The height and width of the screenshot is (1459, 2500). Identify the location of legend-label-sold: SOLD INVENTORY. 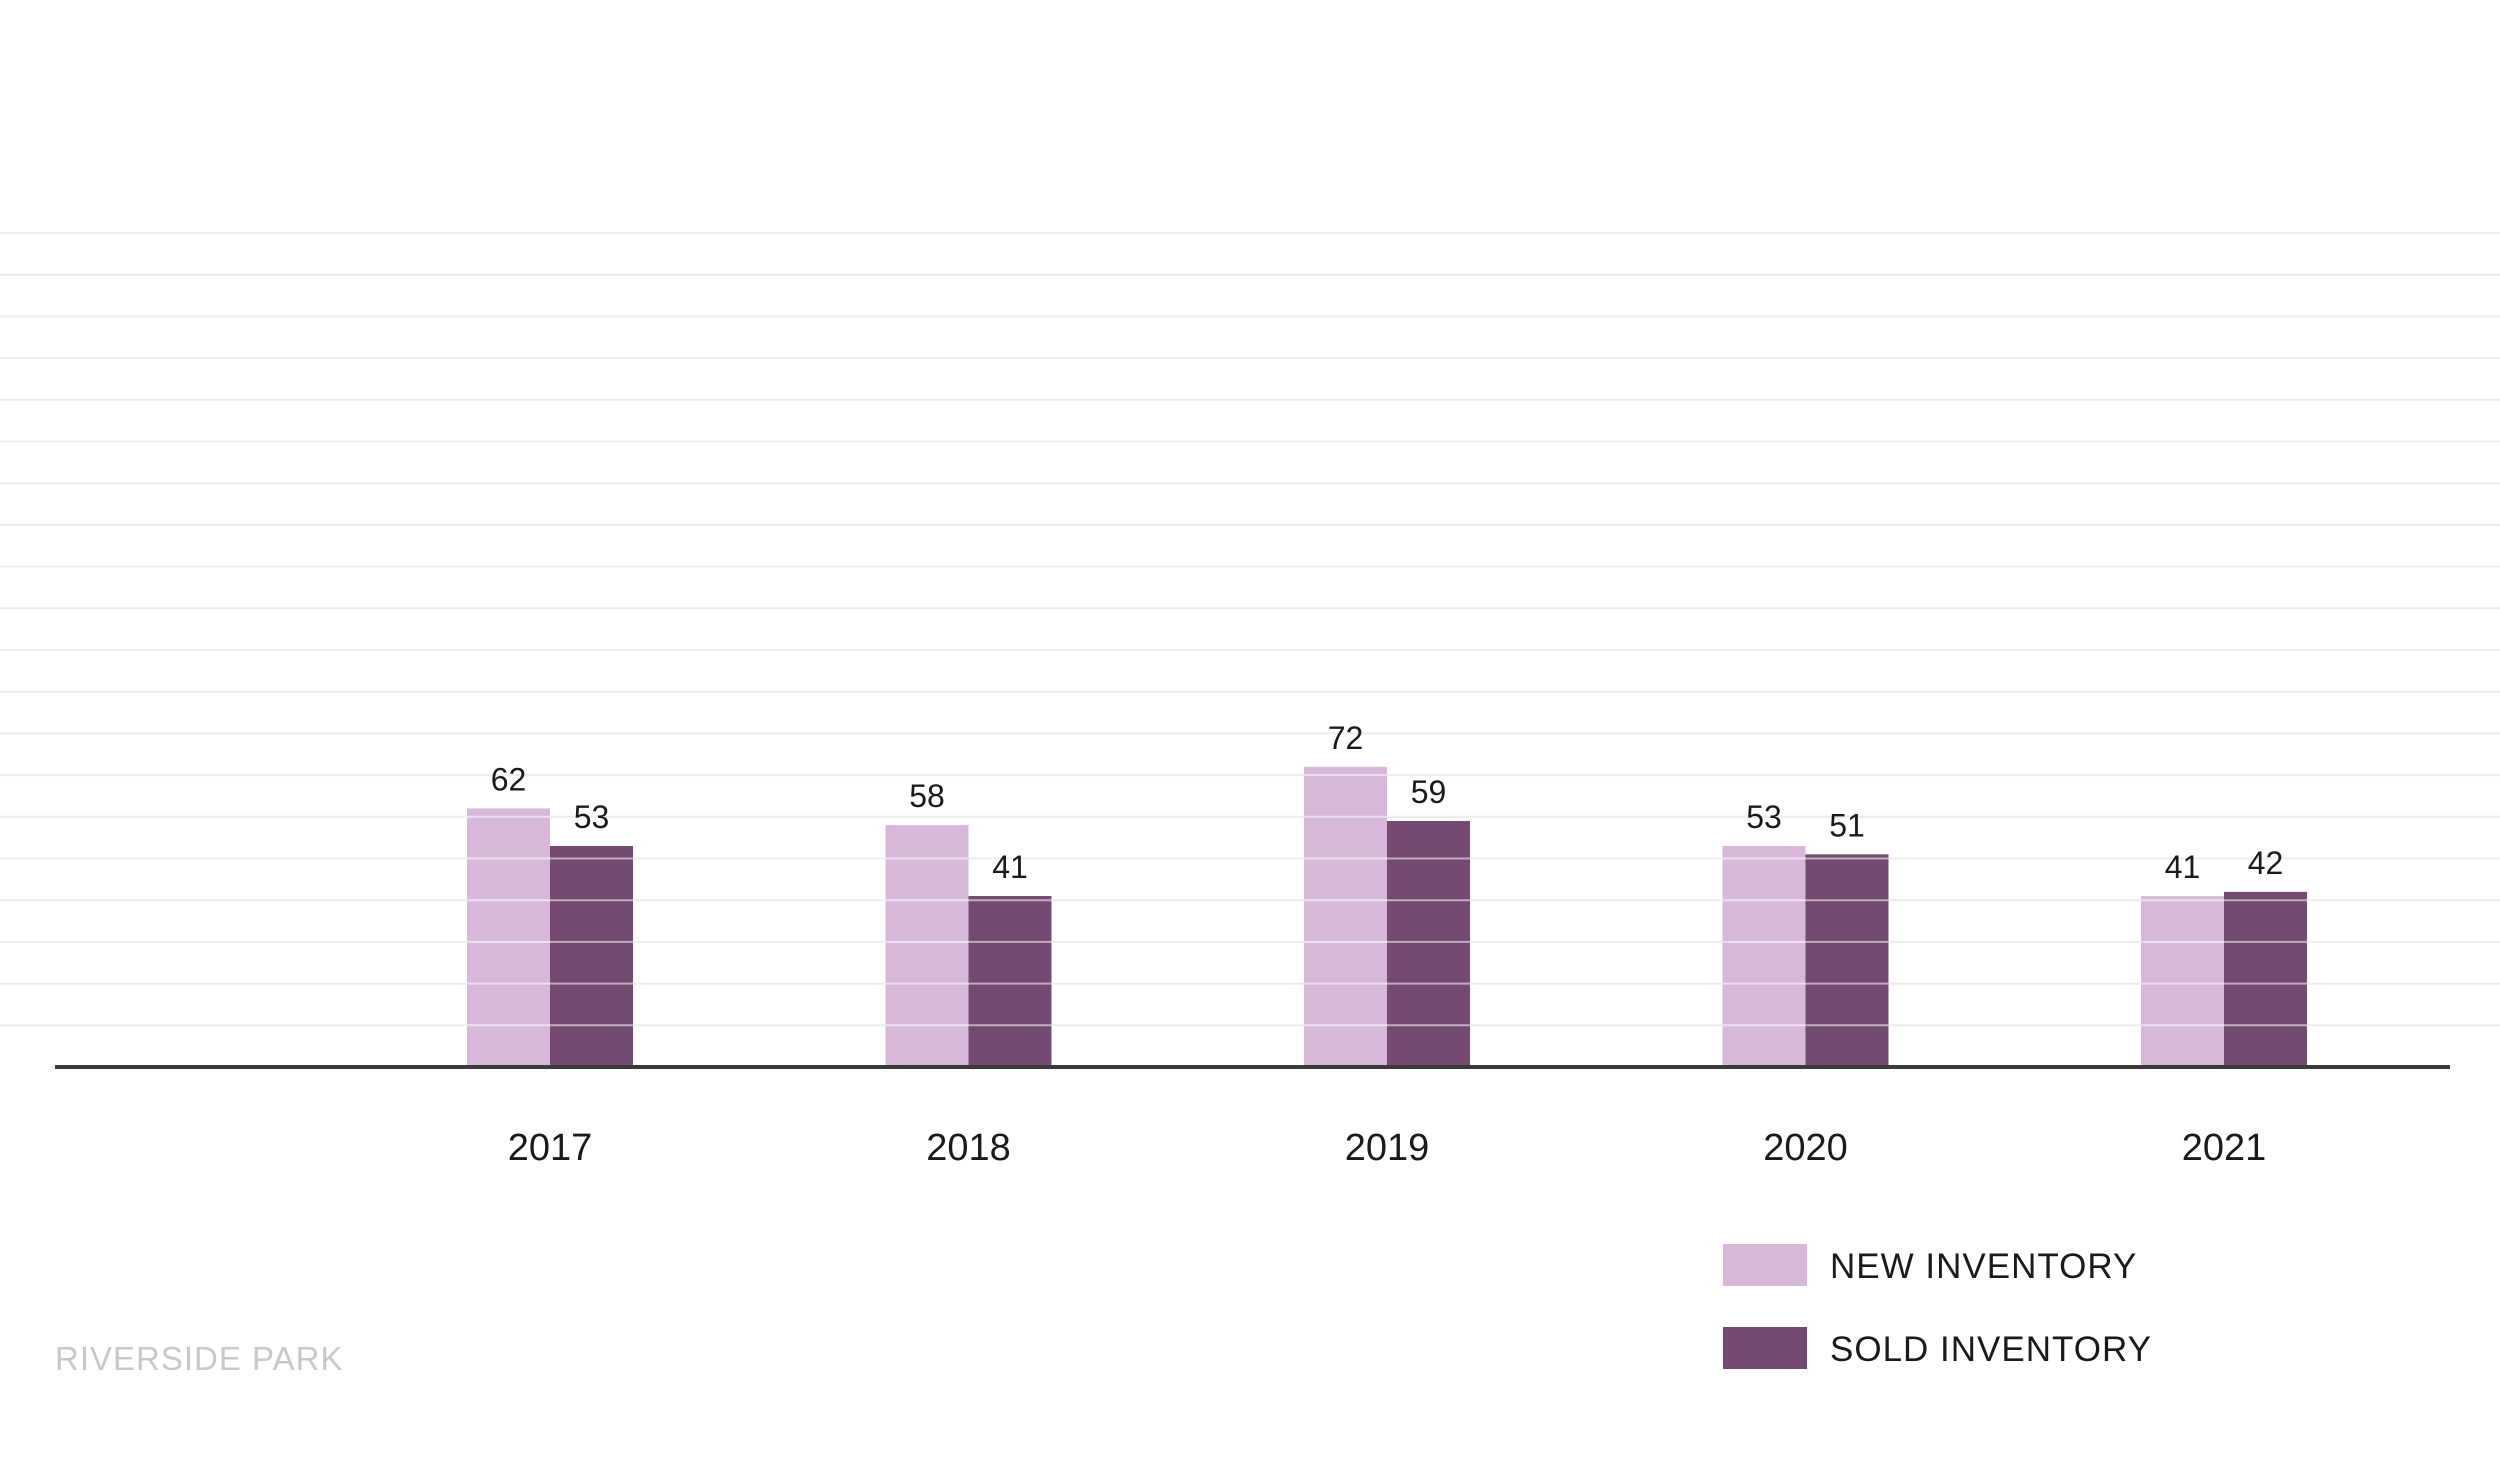
(1991, 1349).